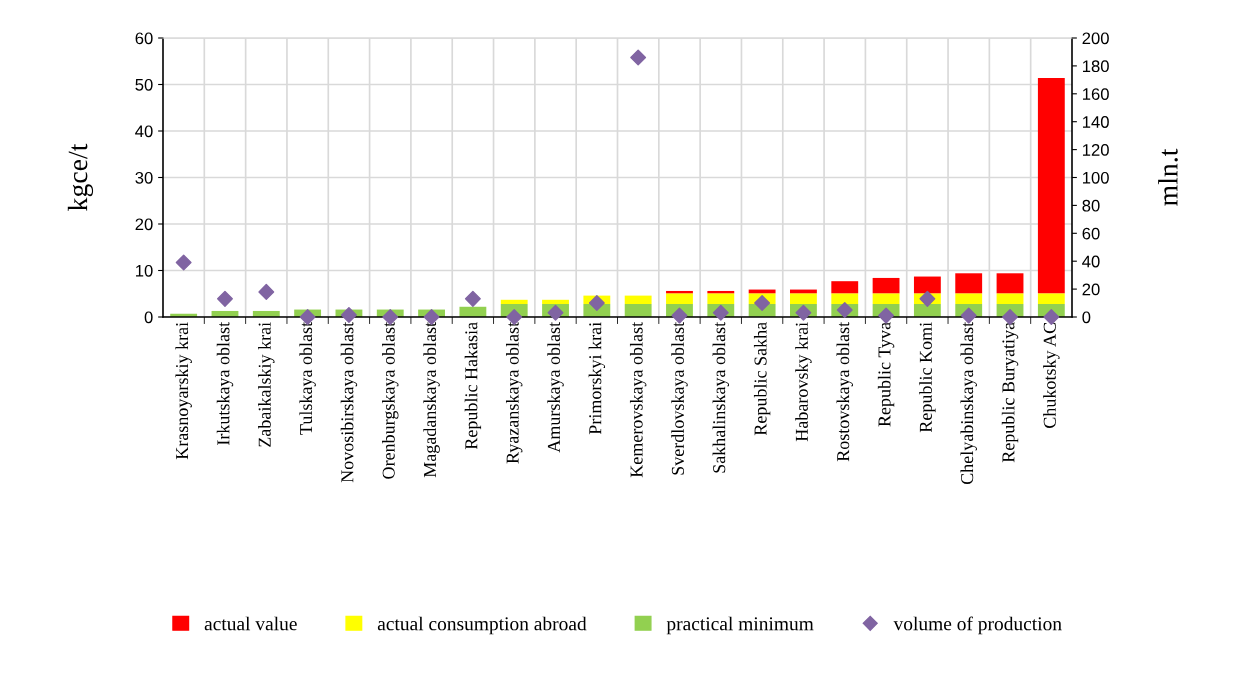 This screenshot has height=697, width=1250. What do you see at coordinates (555, 387) in the screenshot?
I see `x-tick-label: Amurskaya oblast` at bounding box center [555, 387].